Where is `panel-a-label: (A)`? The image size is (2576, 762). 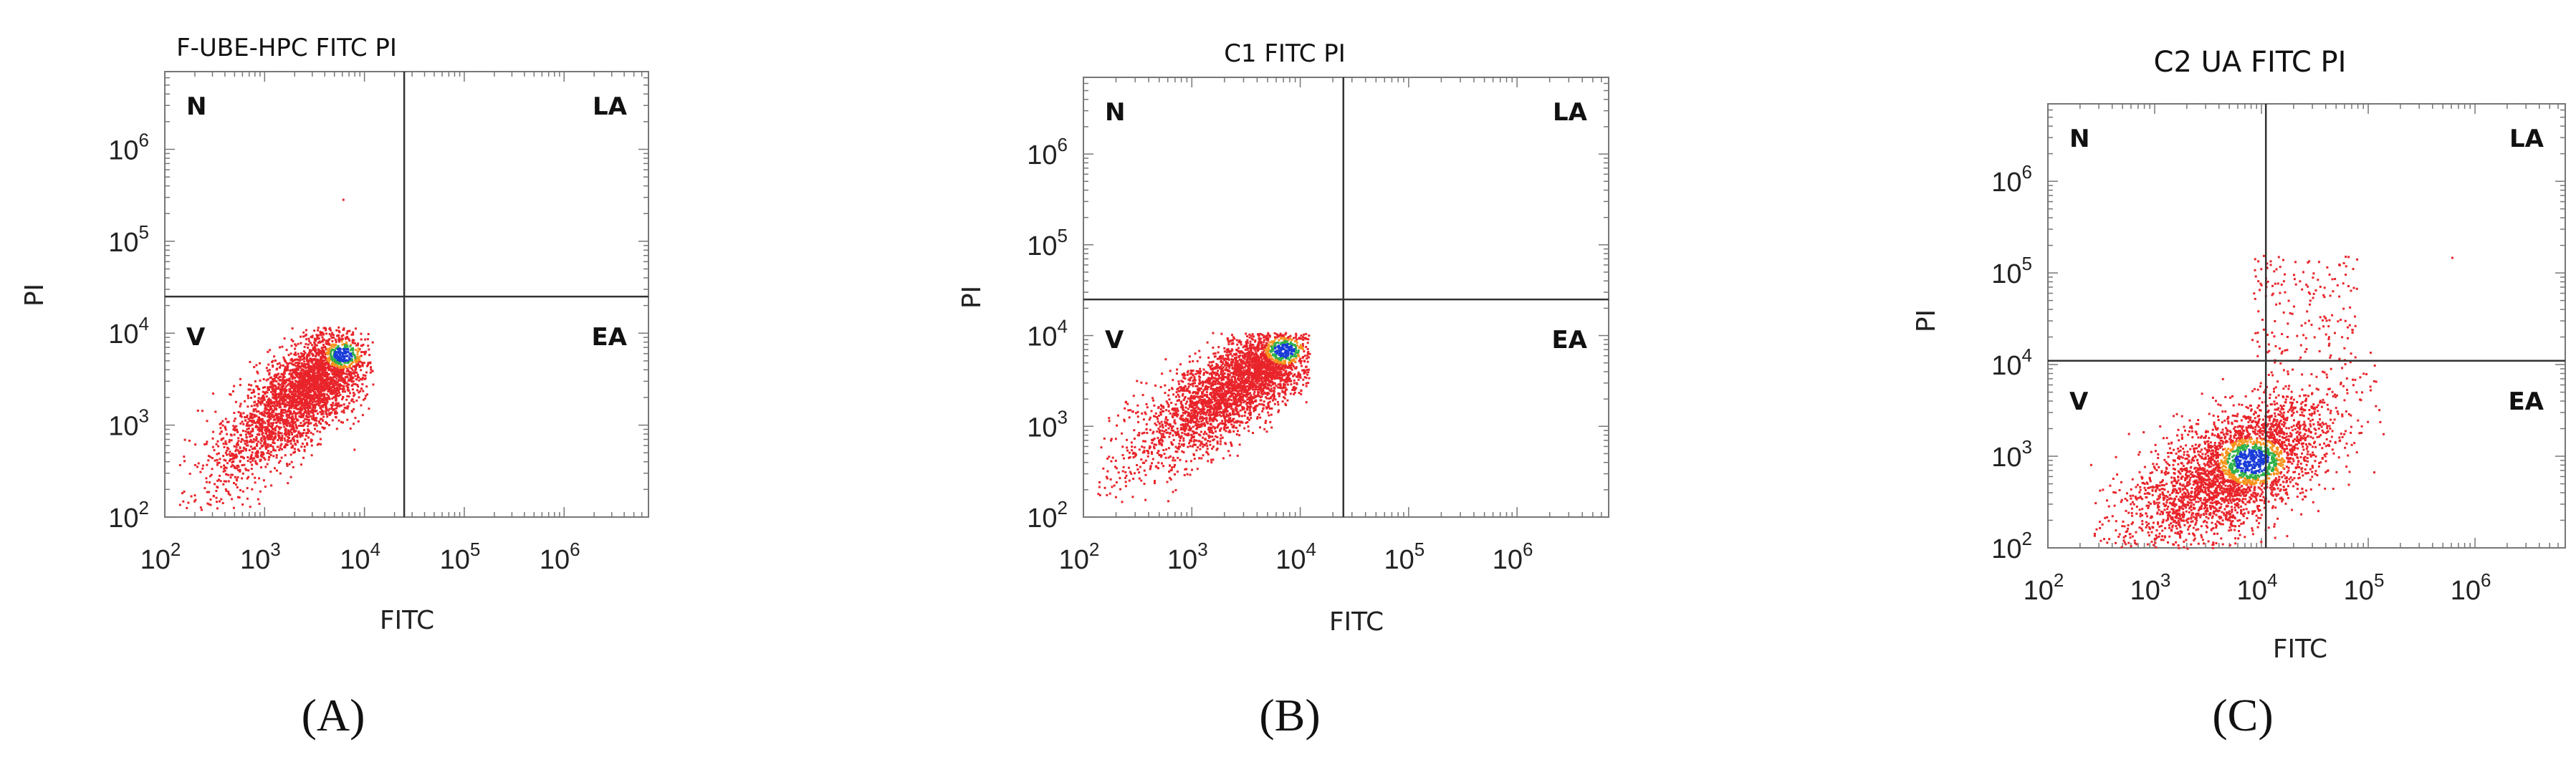 panel-a-label: (A) is located at coordinates (334, 715).